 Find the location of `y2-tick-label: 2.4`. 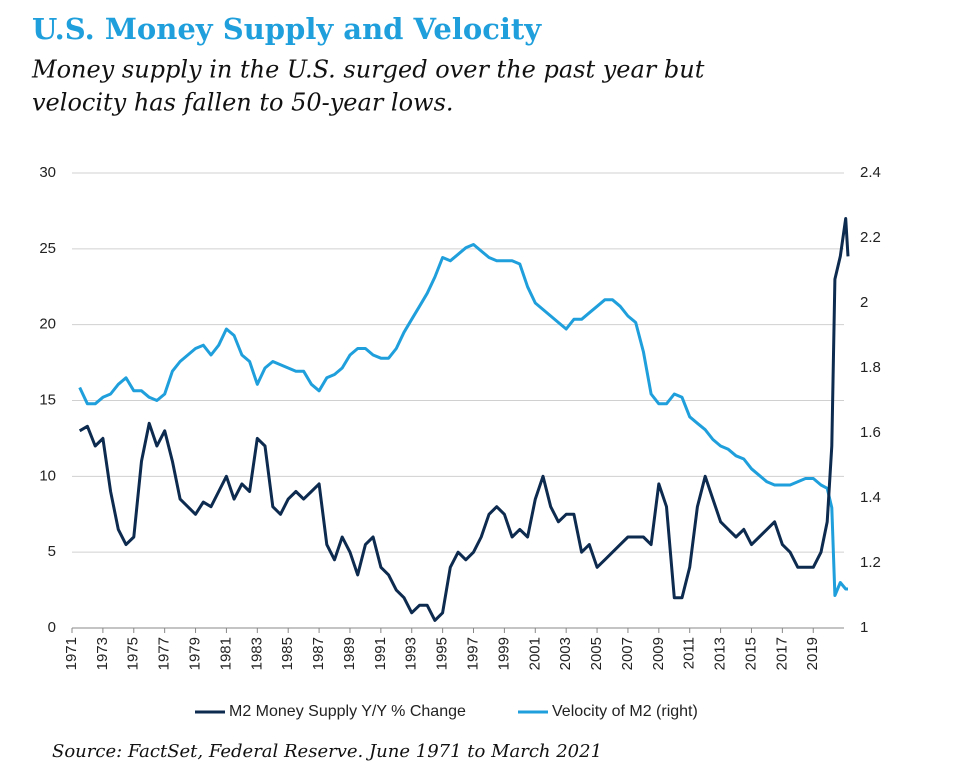

y2-tick-label: 2.4 is located at coordinates (870, 172).